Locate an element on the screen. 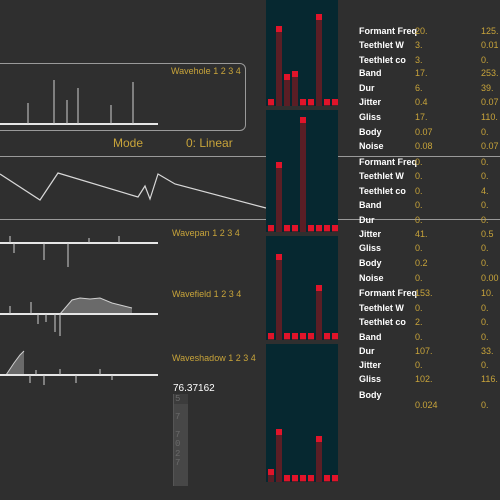  param-value-1: 0.07 is located at coordinates (424, 132).